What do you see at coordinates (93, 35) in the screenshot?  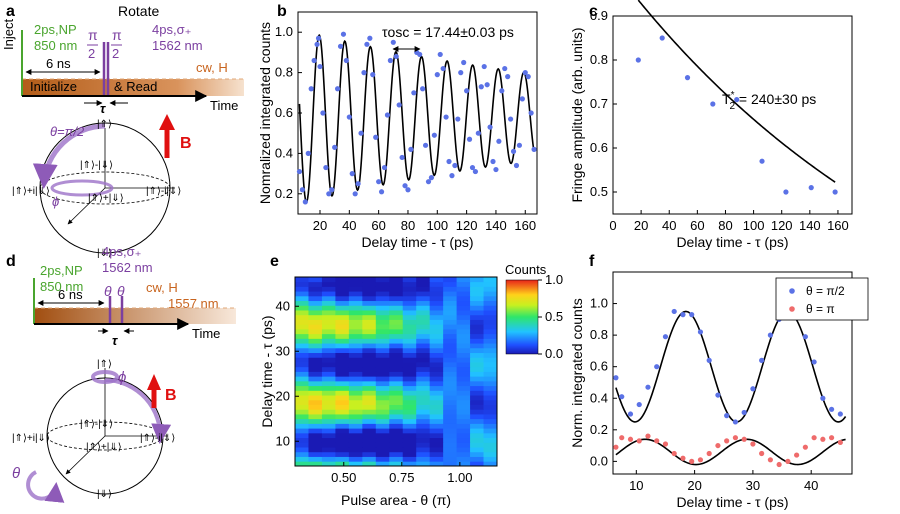 I see `pi-label-1: π` at bounding box center [93, 35].